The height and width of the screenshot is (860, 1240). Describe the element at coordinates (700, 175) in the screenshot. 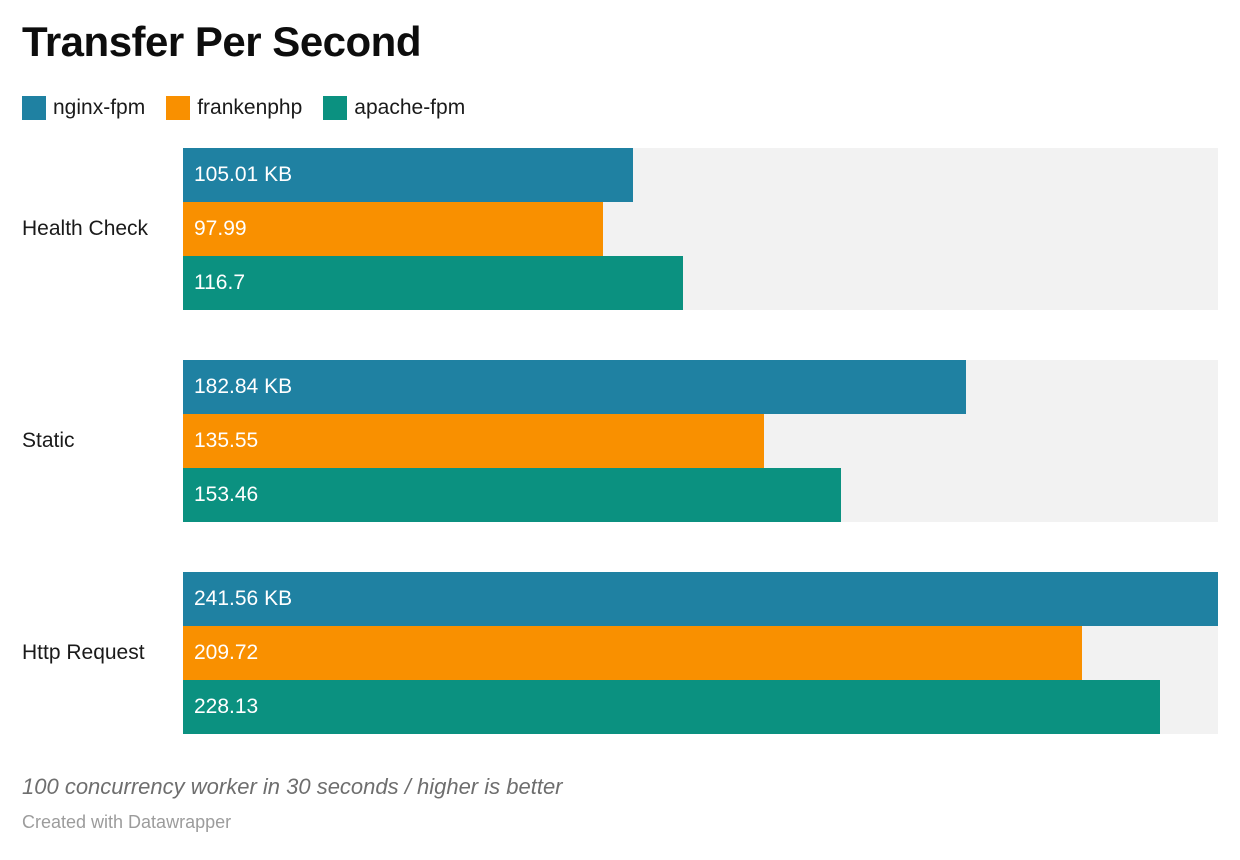

I see `bar-track: 105.01 KB` at that location.